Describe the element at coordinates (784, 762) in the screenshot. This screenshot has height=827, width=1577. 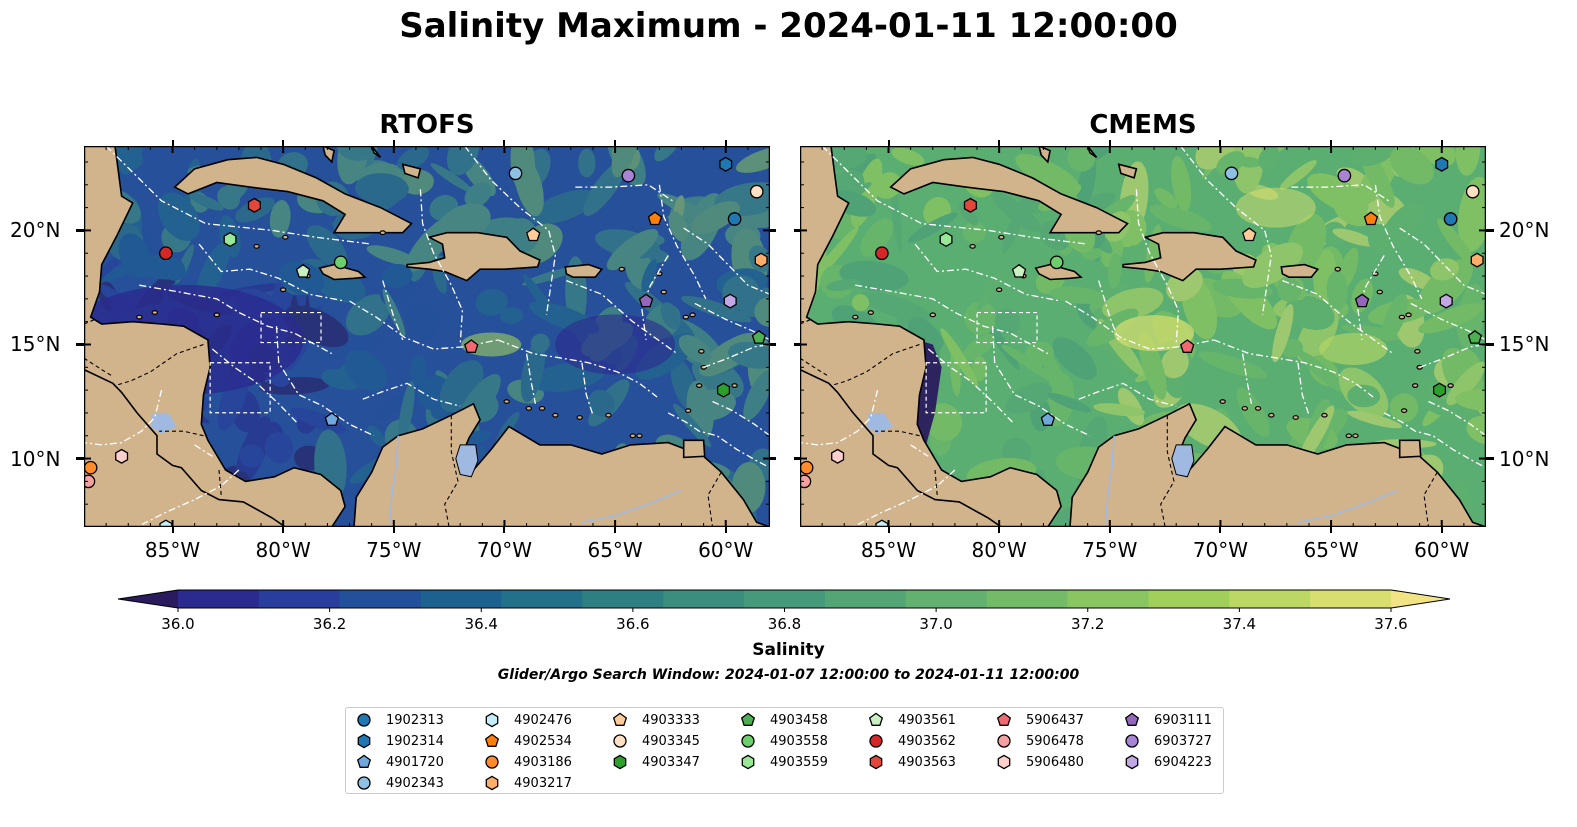
I see `legend-item: 4903559` at that location.